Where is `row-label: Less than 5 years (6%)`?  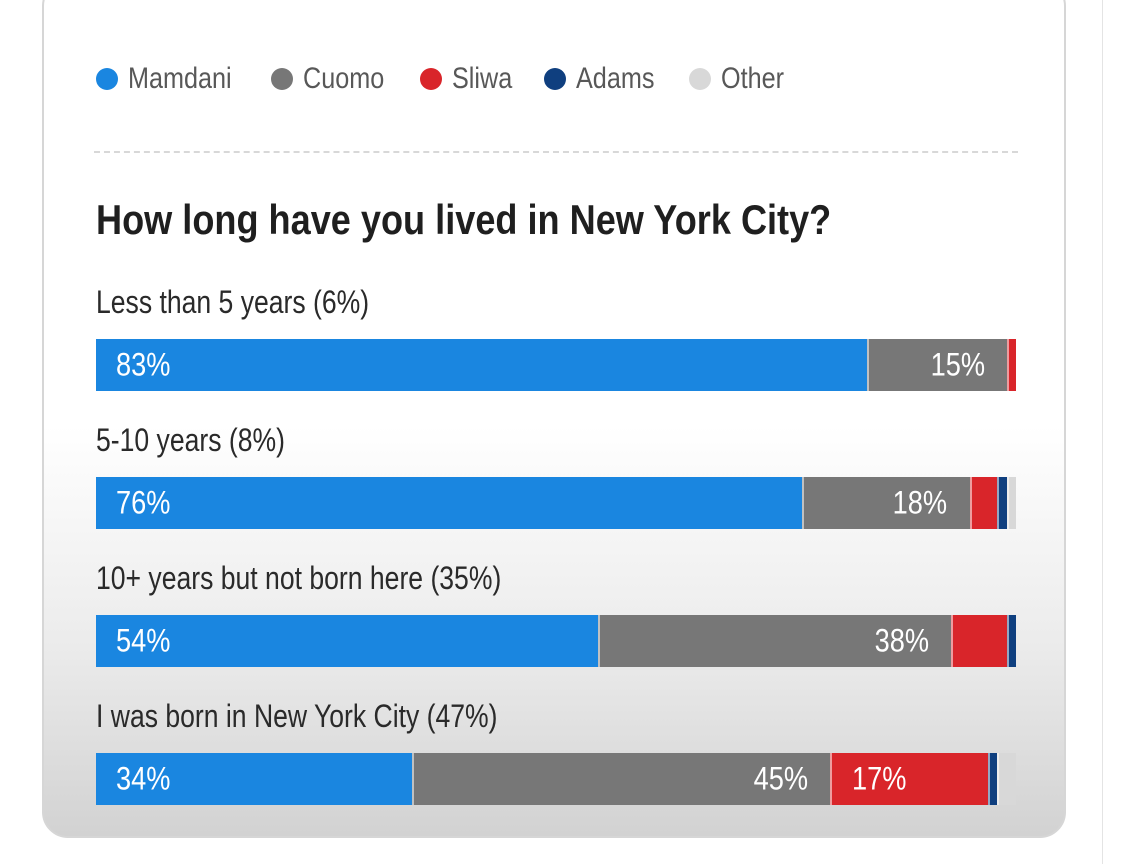
row-label: Less than 5 years (6%) is located at coordinates (233, 302).